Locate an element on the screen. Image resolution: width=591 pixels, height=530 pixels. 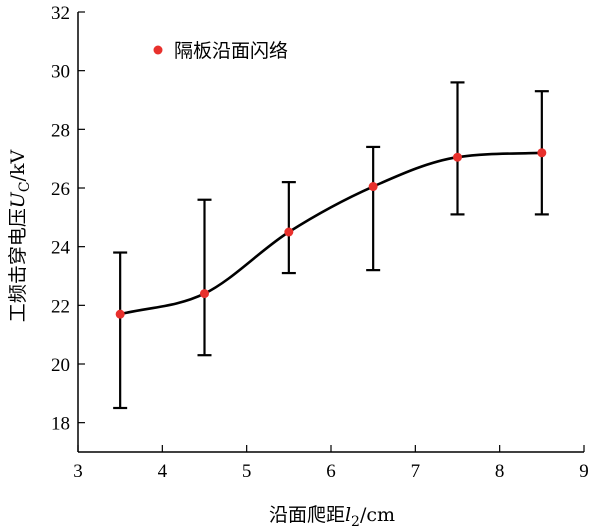
y-tick-label: 32 is located at coordinates (60, 13).